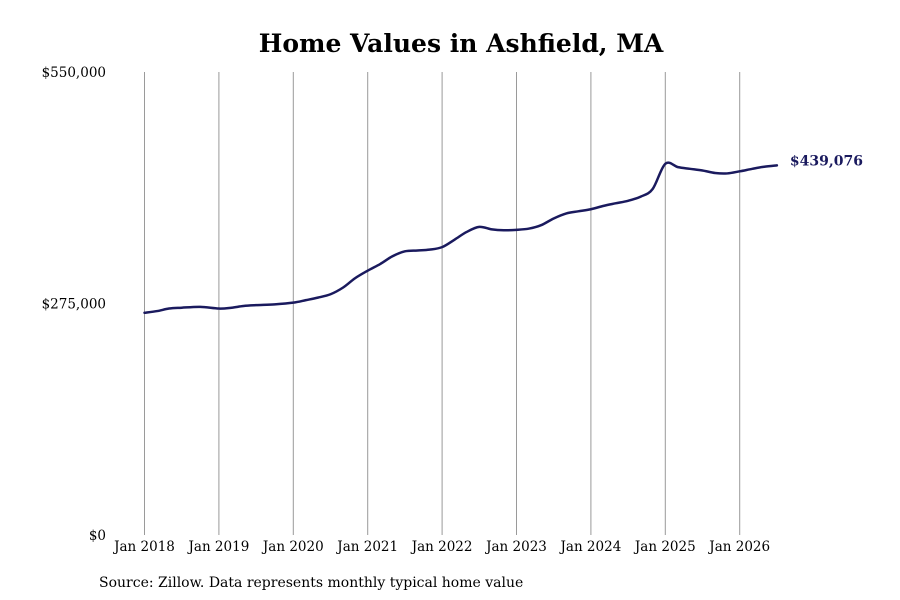 The image size is (900, 600). What do you see at coordinates (97, 536) in the screenshot?
I see `y-tick-label: $0` at bounding box center [97, 536].